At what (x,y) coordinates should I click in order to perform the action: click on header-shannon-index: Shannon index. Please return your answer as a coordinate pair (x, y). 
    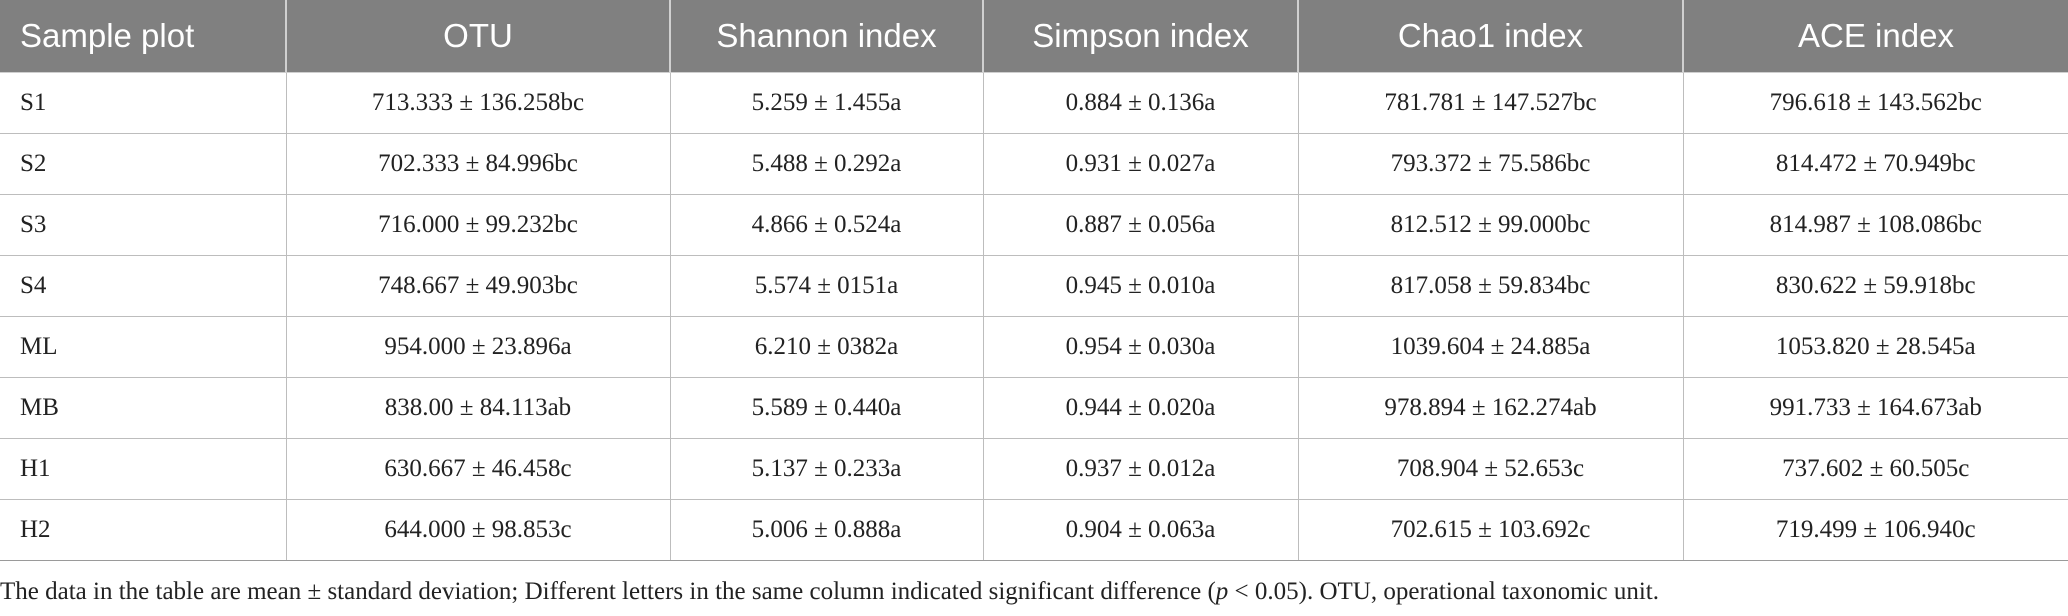
    Looking at the image, I should click on (827, 36).